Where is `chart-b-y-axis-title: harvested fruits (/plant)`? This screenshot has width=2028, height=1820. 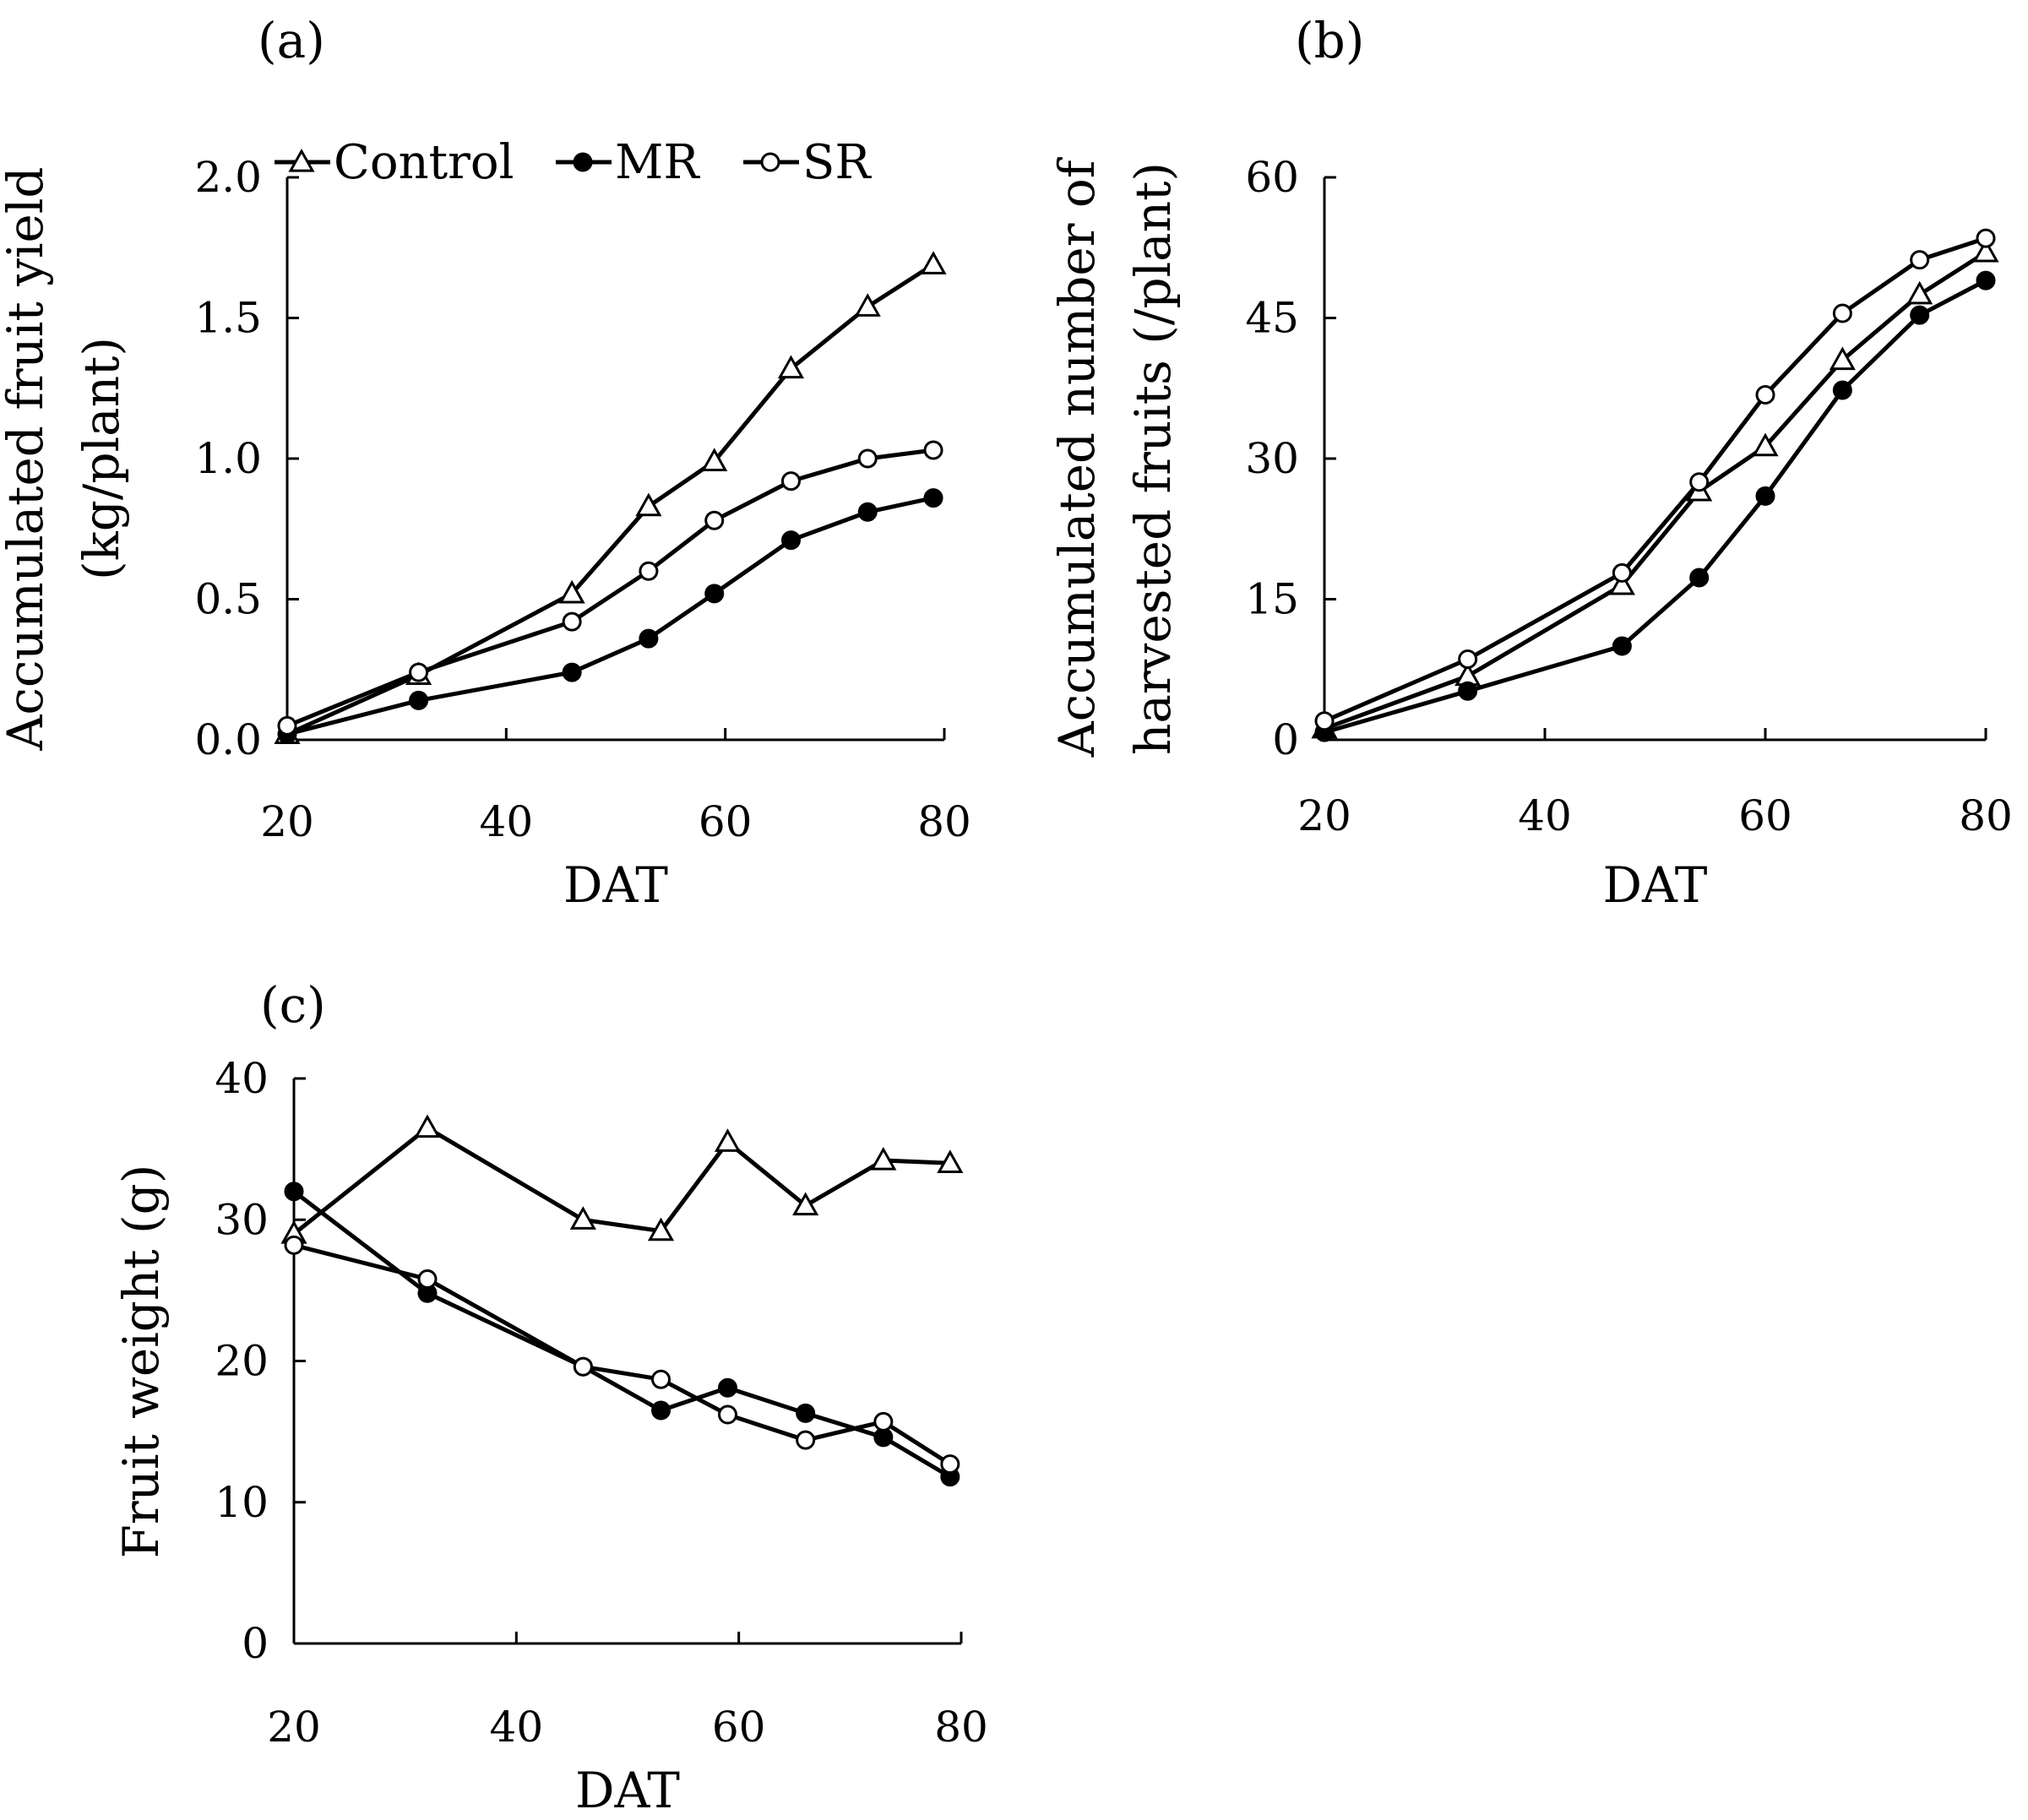
chart-b-y-axis-title: harvested fruits (/plant) is located at coordinates (1153, 459).